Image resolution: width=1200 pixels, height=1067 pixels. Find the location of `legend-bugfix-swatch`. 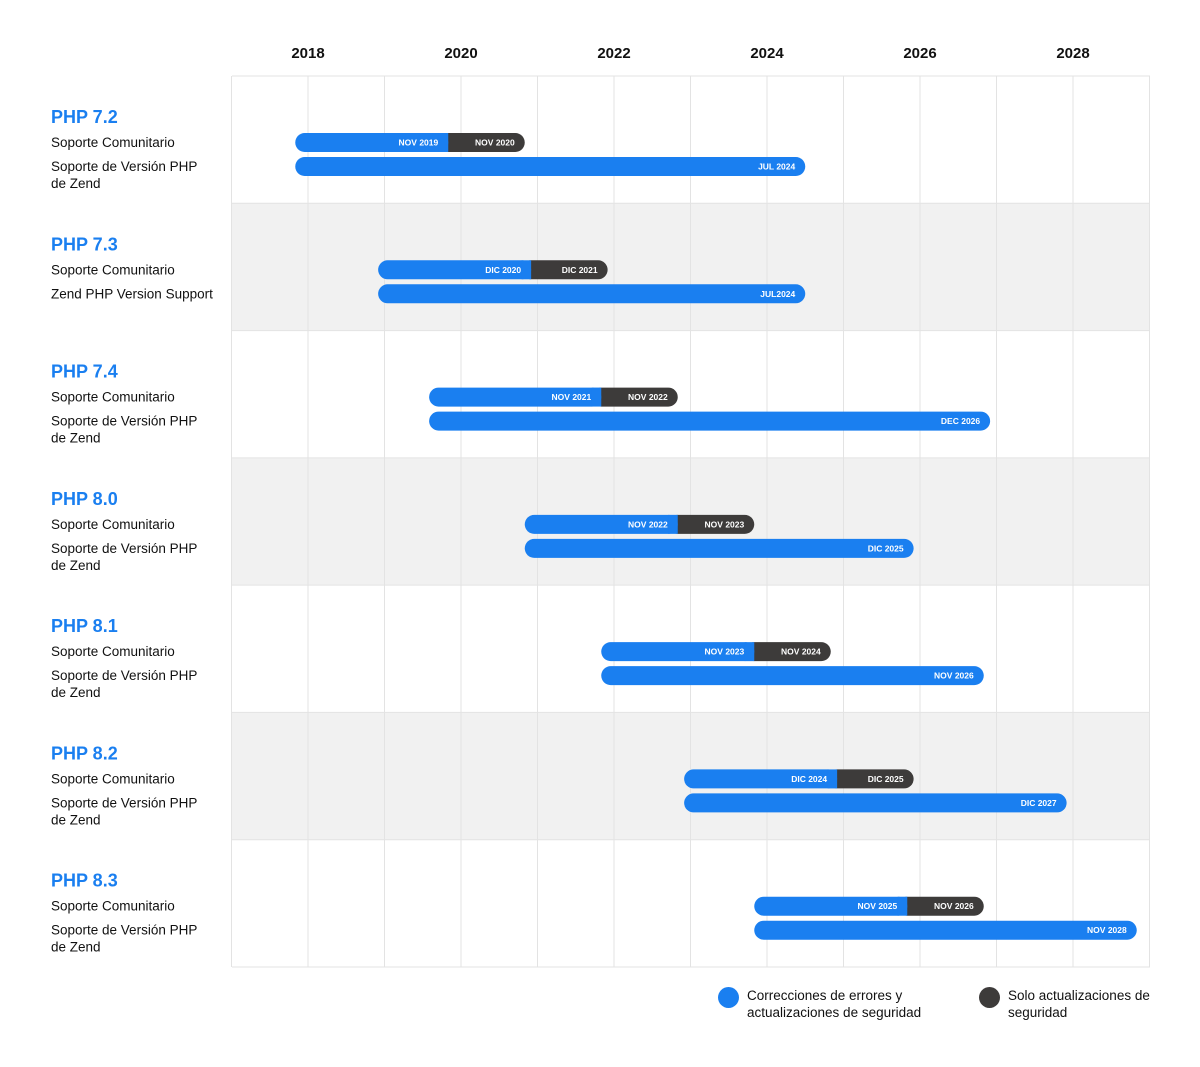

legend-bugfix-swatch is located at coordinates (728, 997).